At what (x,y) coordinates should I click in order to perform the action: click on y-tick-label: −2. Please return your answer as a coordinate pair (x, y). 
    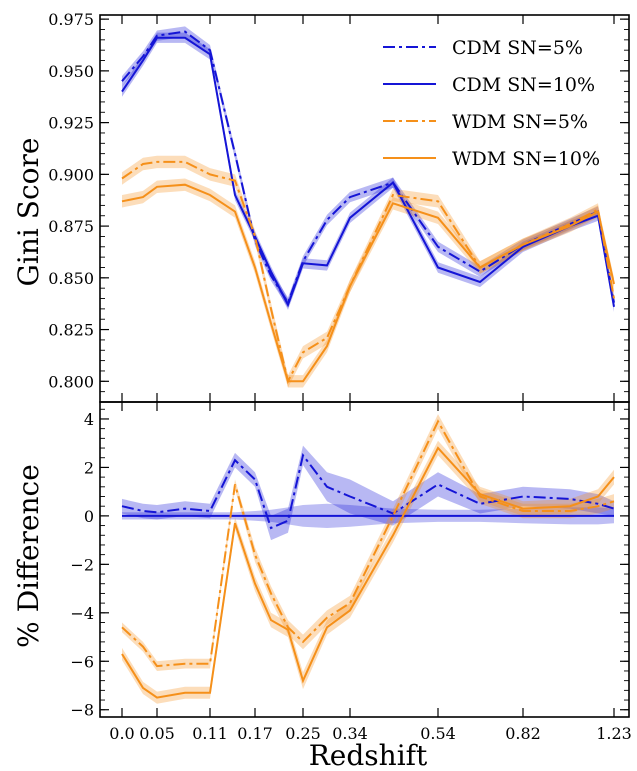
    Looking at the image, I should click on (82, 564).